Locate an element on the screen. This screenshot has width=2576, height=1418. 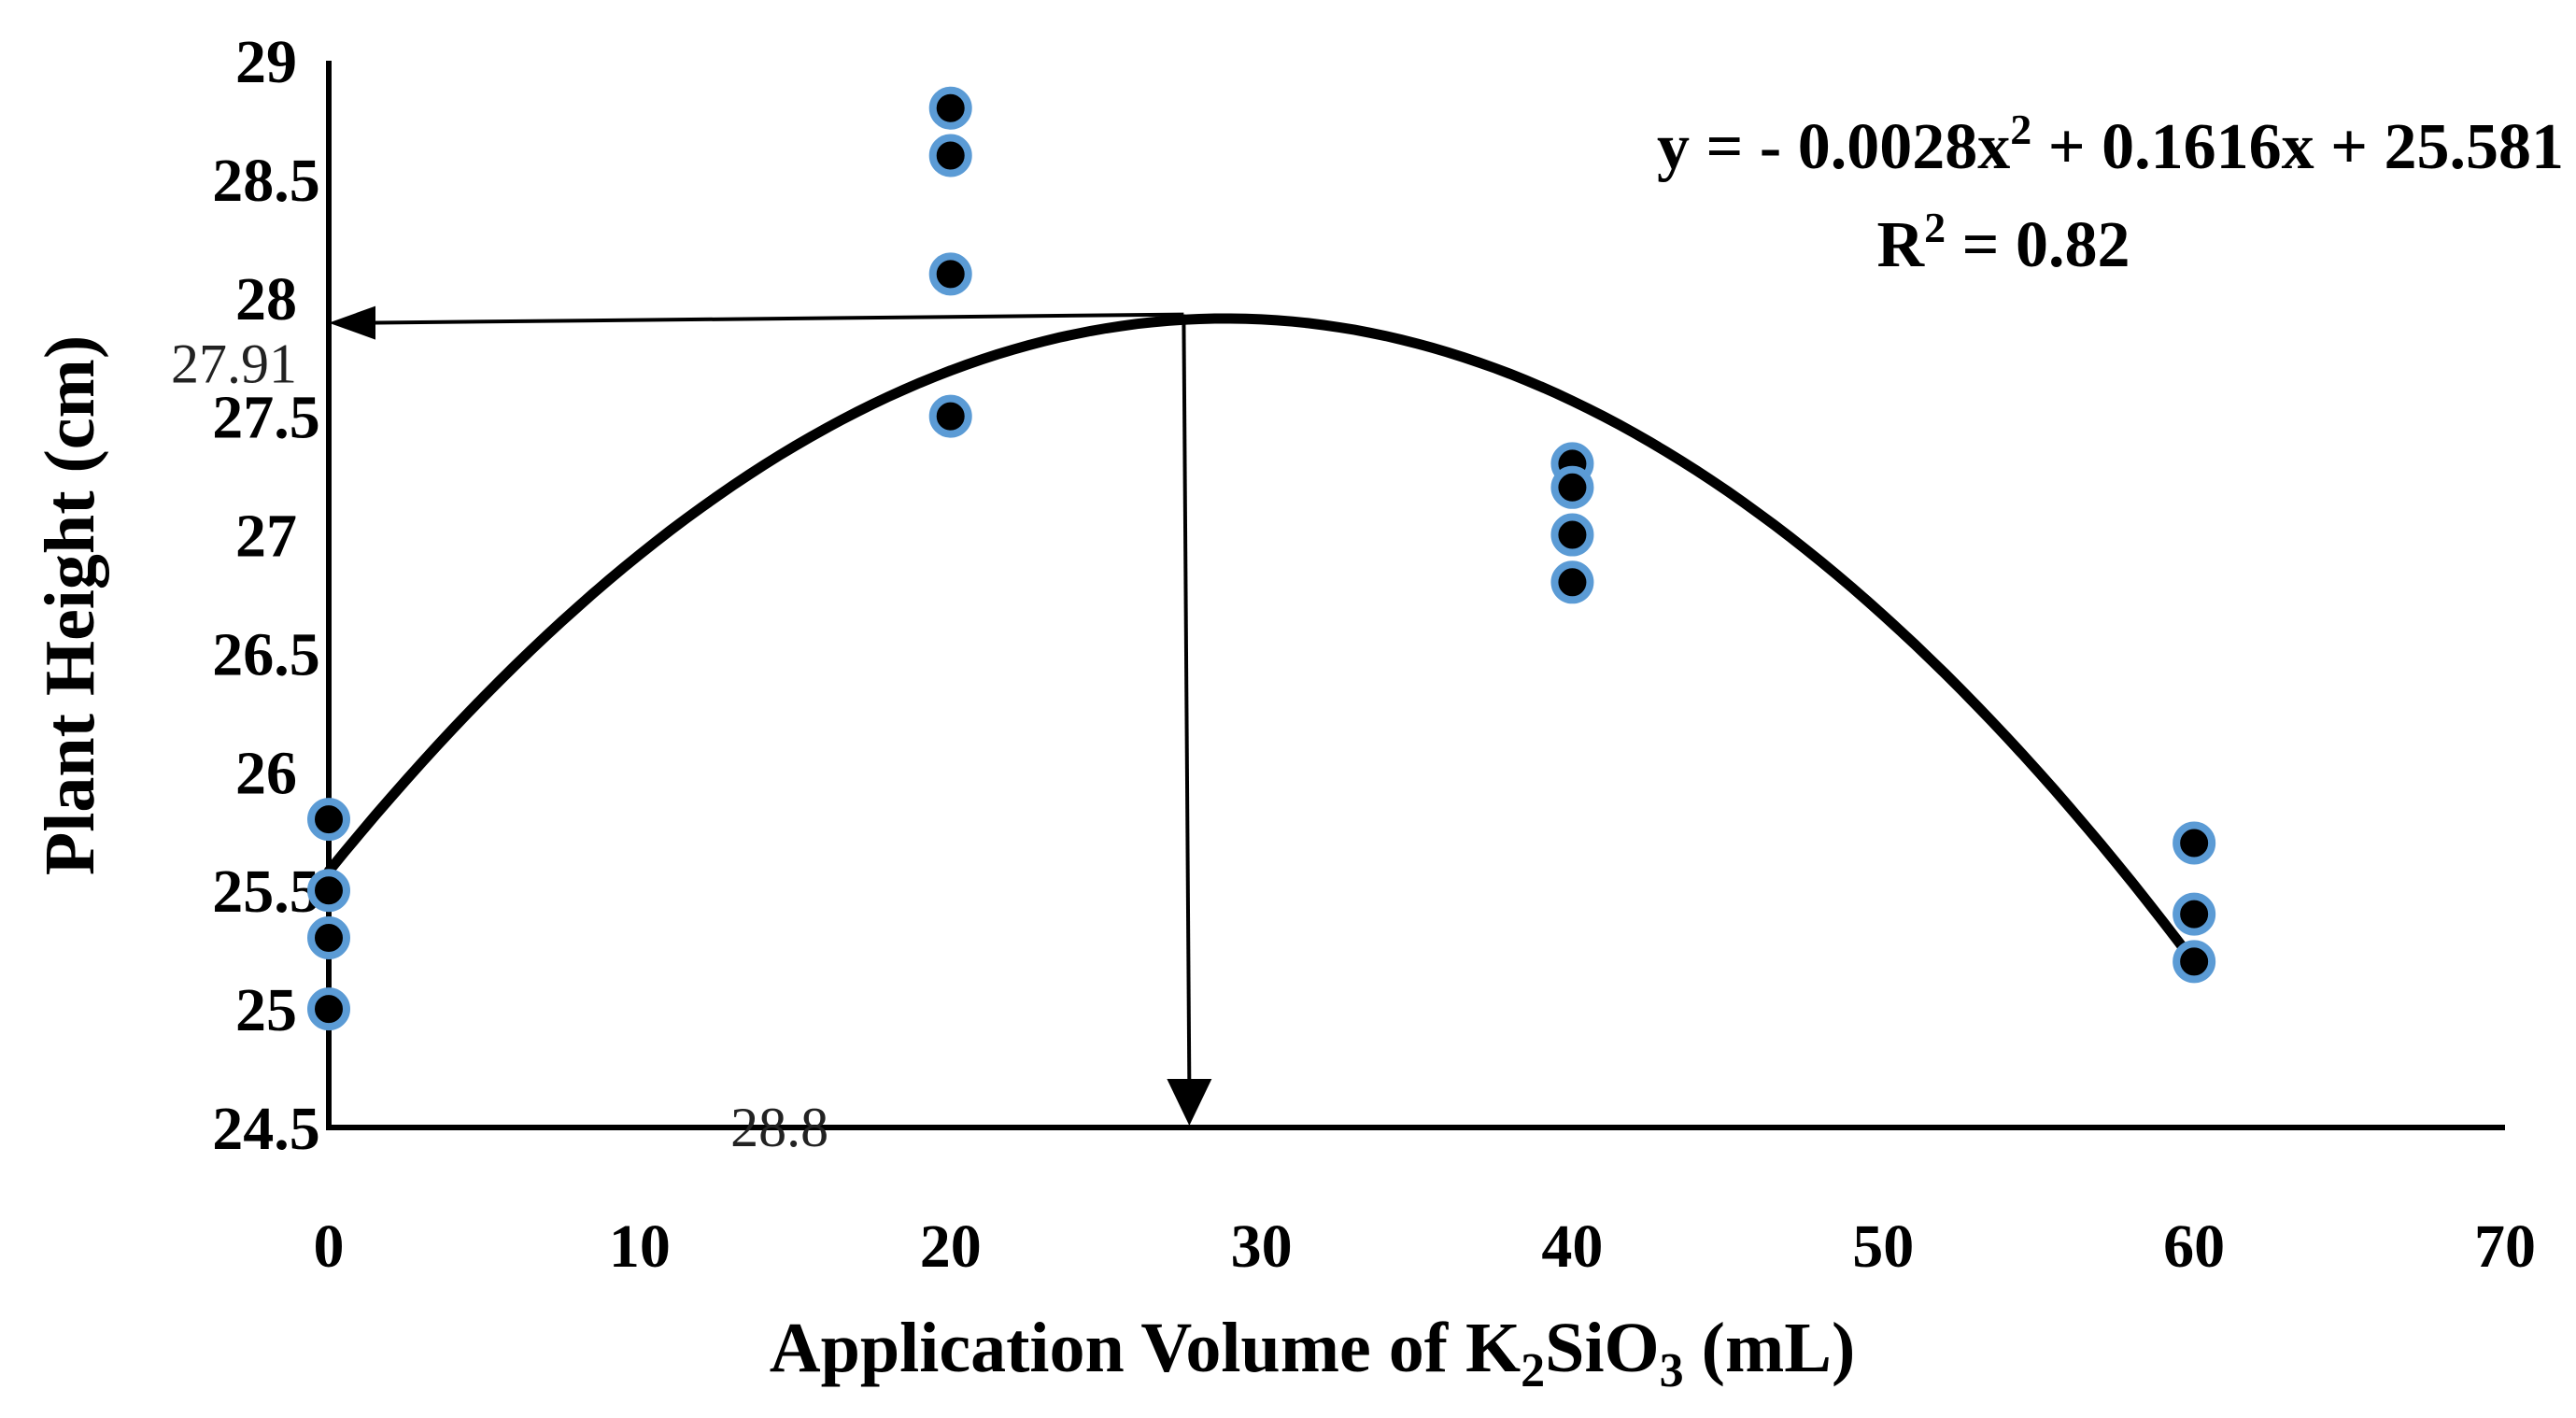
y-tick-label: 27 is located at coordinates (266, 537).